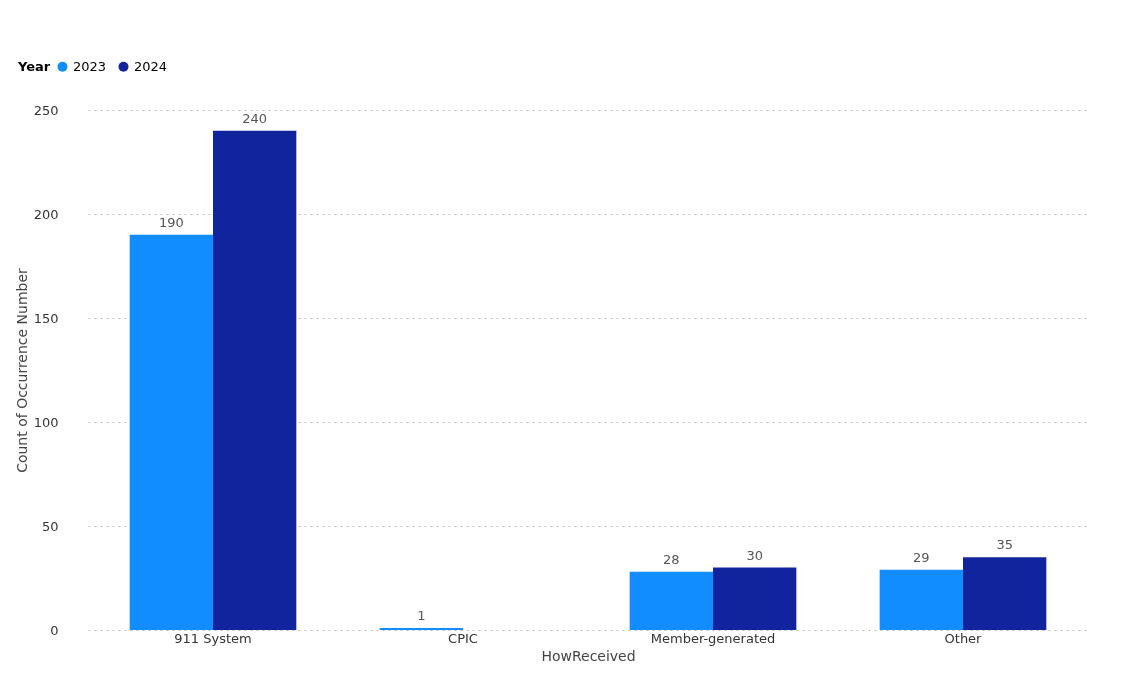 The image size is (1133, 679). I want to click on y-tick-label: 250, so click(46, 110).